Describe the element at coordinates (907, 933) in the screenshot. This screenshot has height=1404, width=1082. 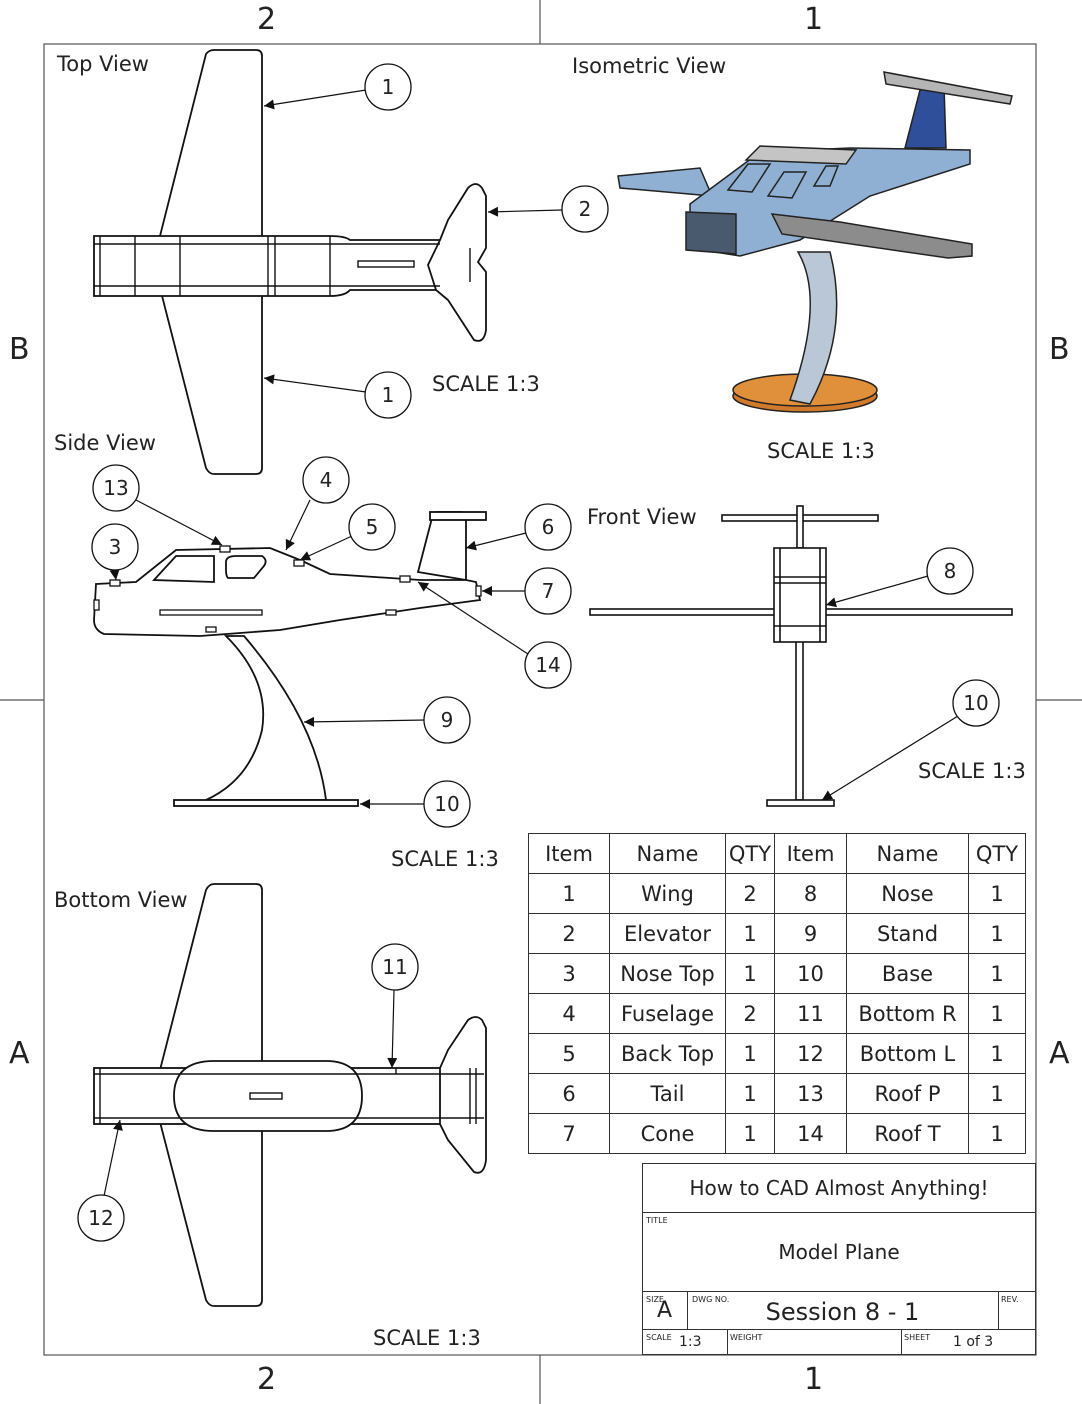
I see `bom-cell: Stand` at that location.